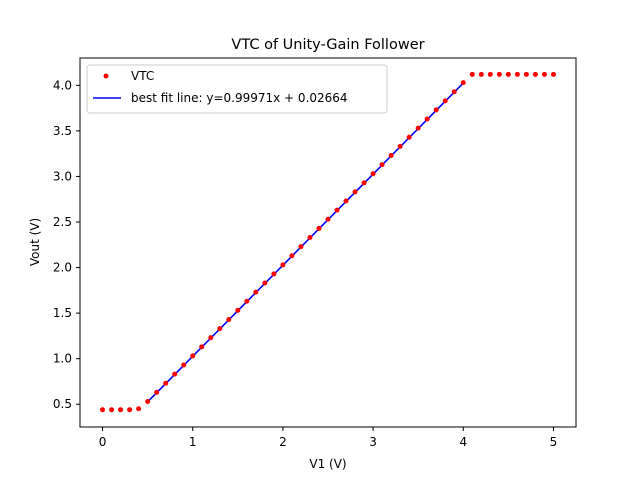 This screenshot has height=480, width=640. I want to click on legend-box, so click(237, 89).